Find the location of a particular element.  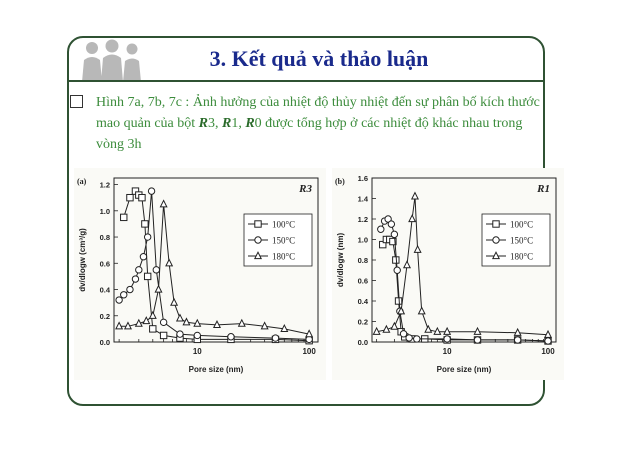

plot-frame is located at coordinates (216, 260).